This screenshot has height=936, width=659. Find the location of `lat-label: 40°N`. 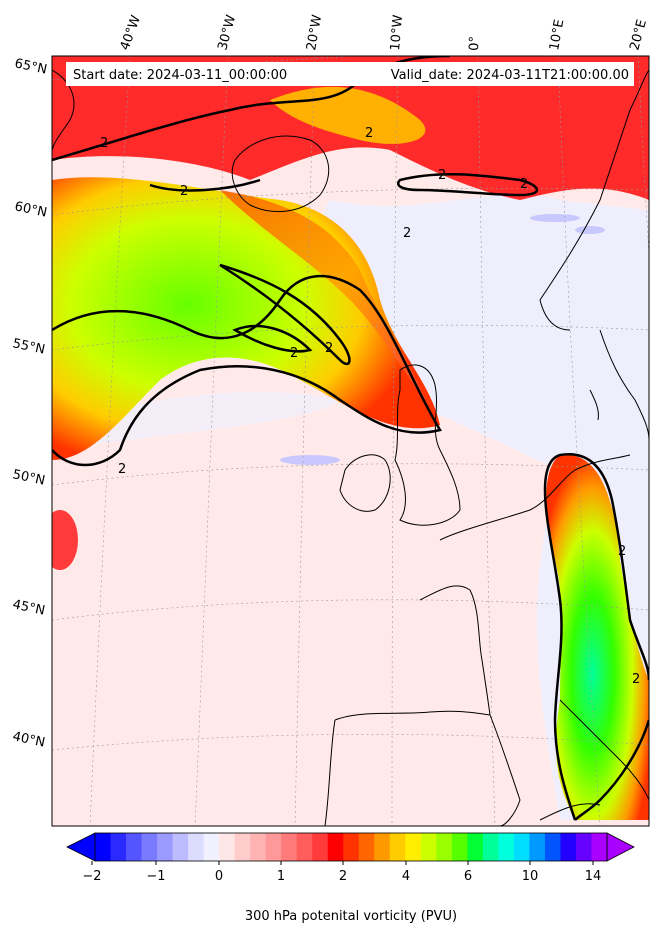

lat-label: 40°N is located at coordinates (28, 739).